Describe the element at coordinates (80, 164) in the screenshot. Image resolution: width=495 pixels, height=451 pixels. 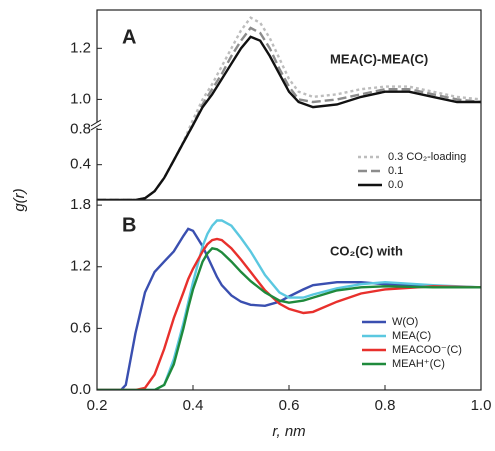
I see `y-tick-label: 0.4` at that location.